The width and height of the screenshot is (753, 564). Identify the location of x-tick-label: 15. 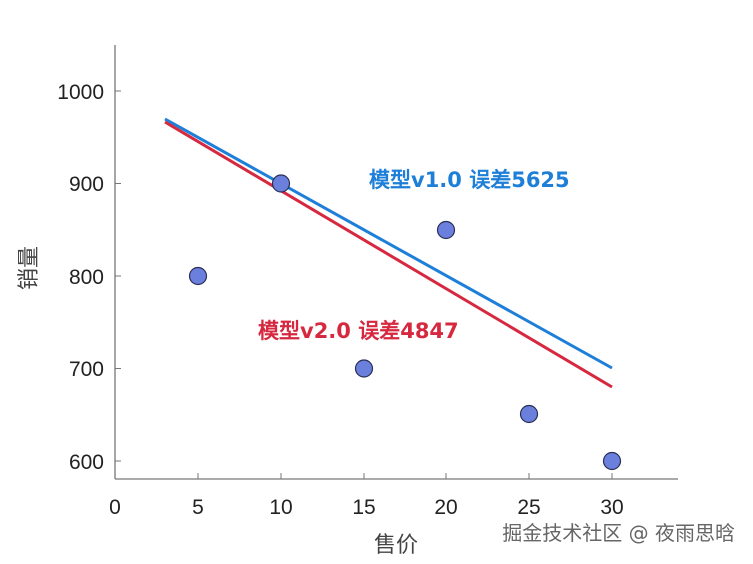
(363, 507).